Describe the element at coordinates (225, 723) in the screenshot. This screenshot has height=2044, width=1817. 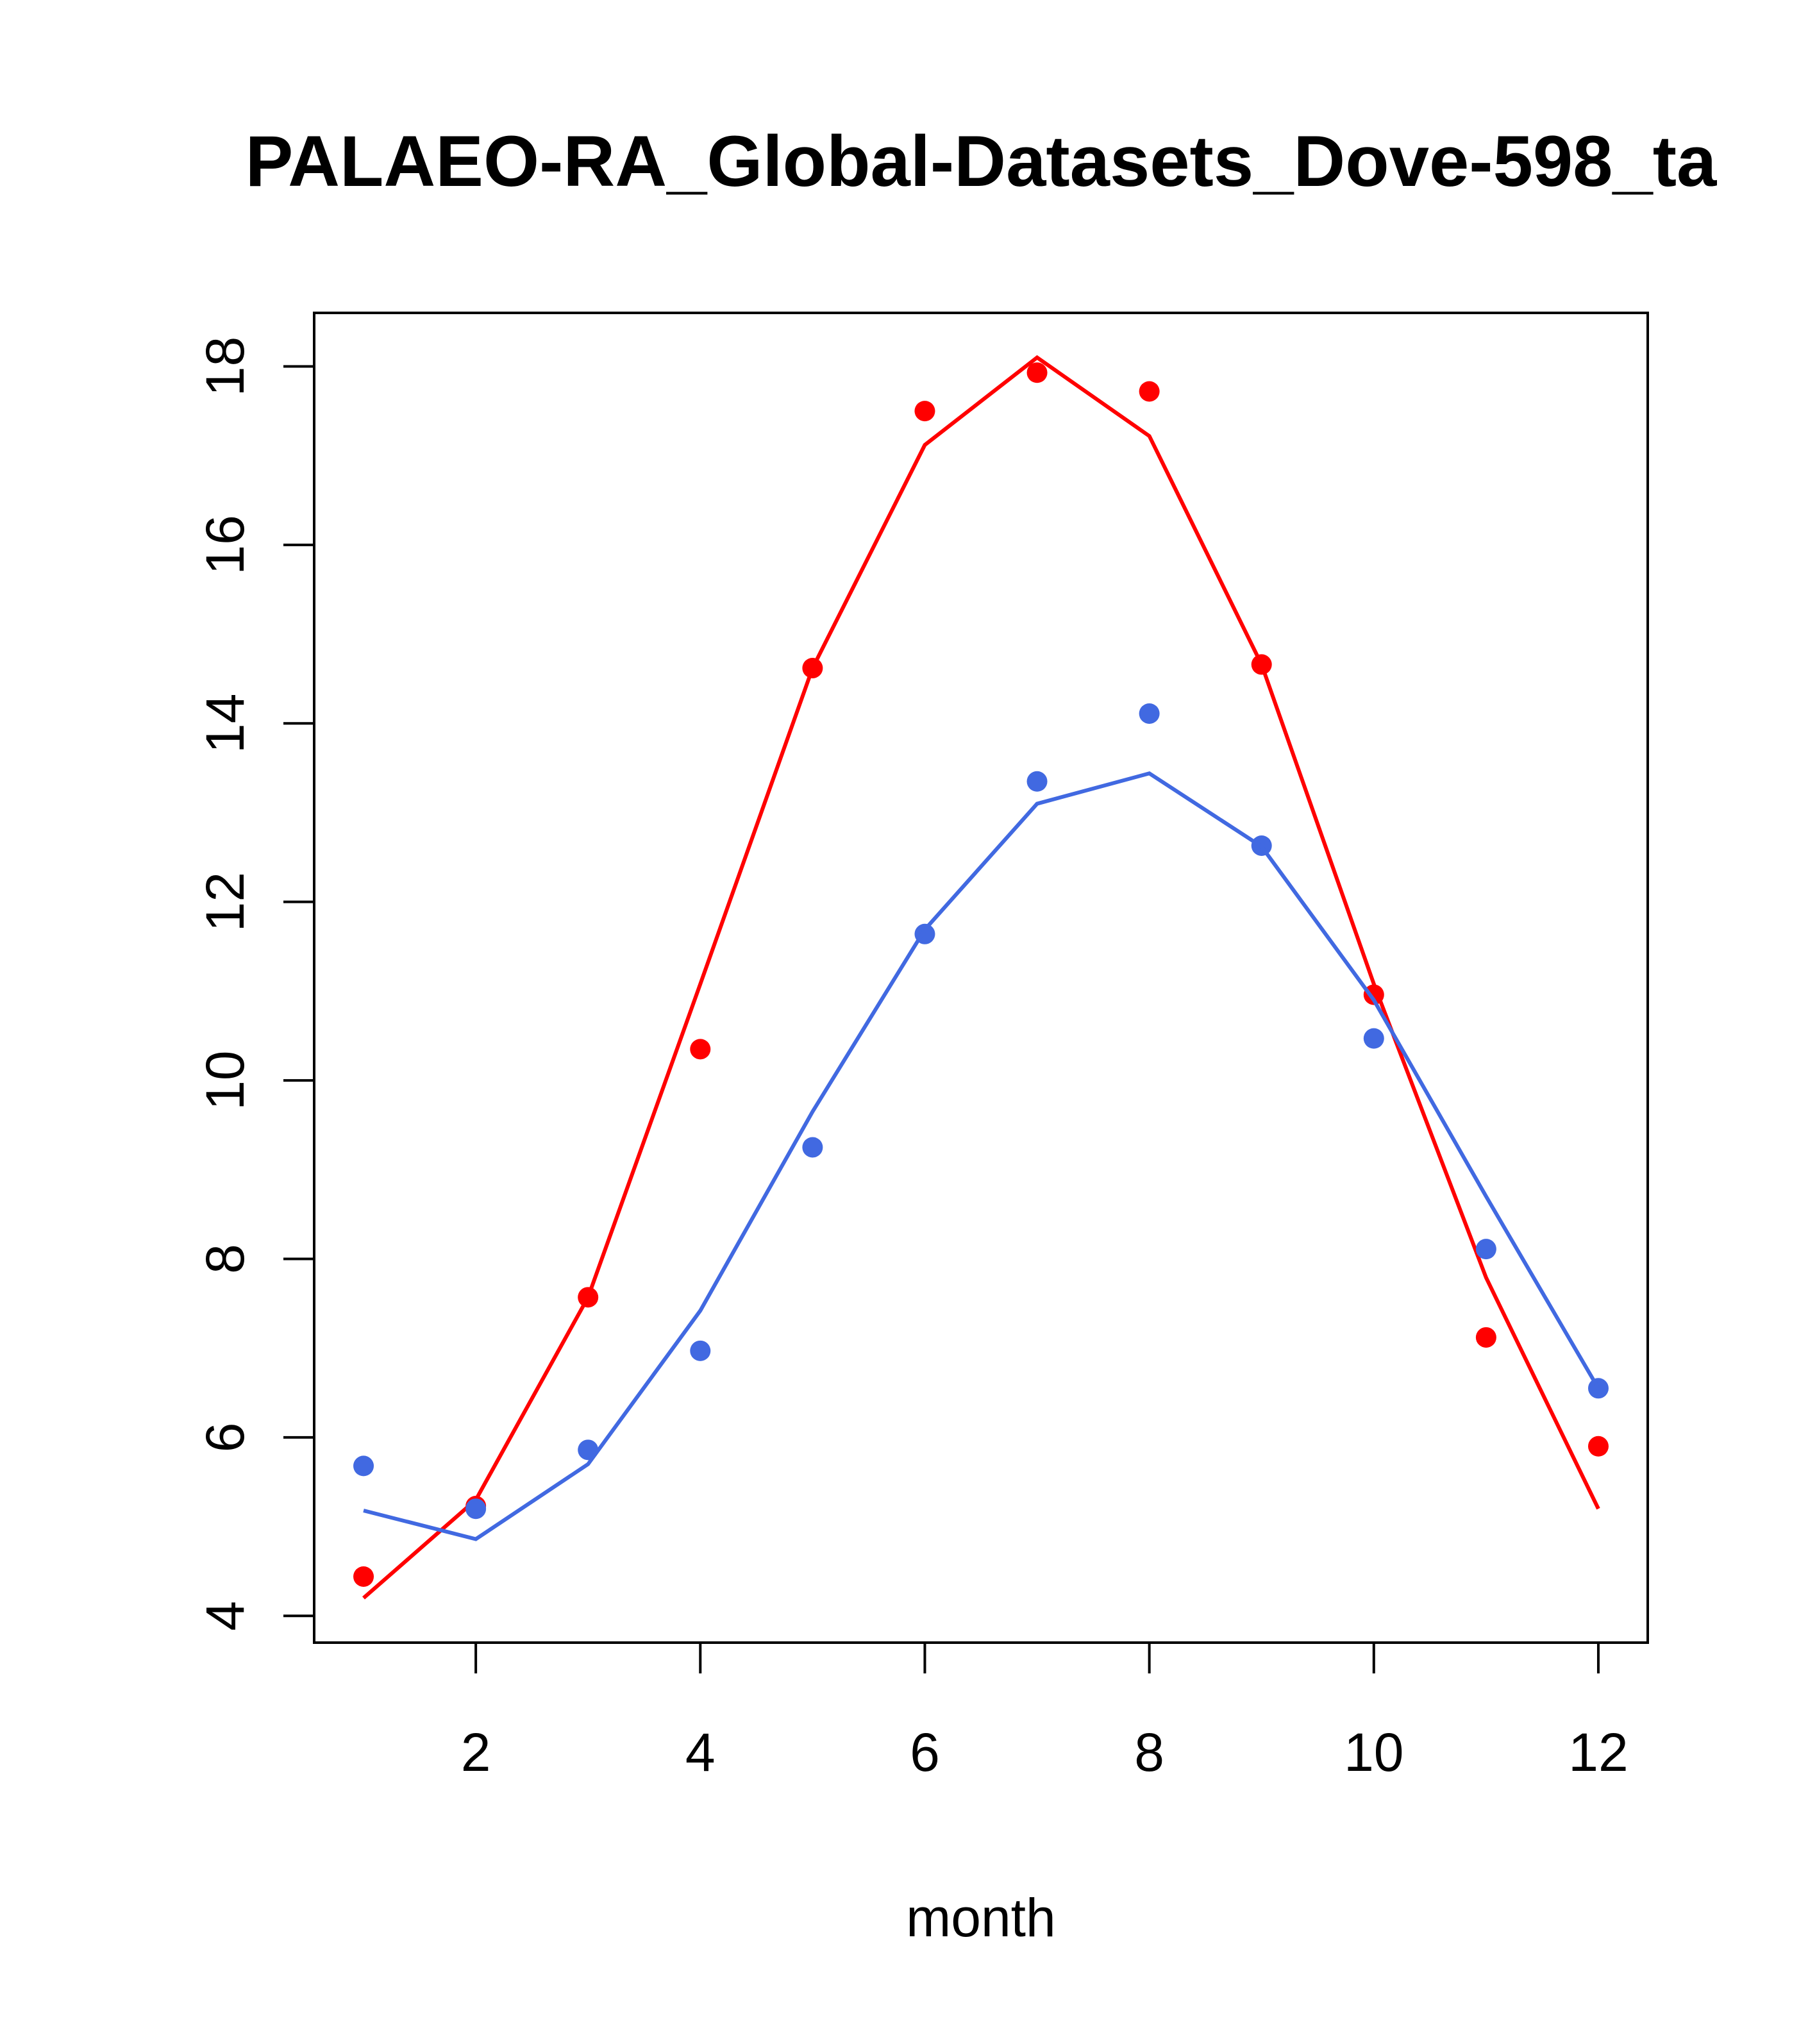
I see `y-tick-label: 14` at that location.